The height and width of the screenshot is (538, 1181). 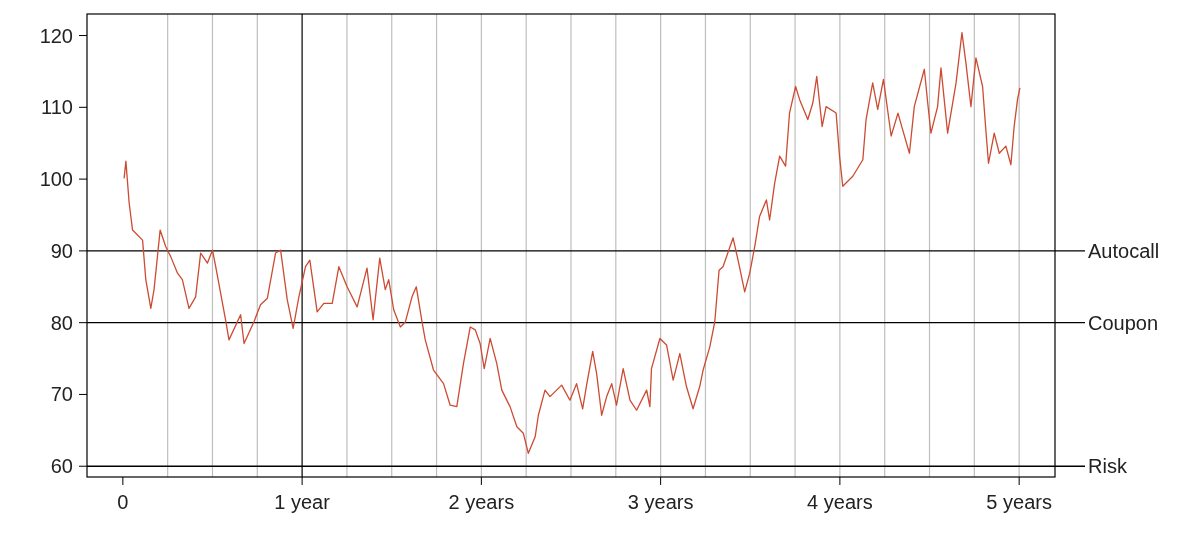 I want to click on x-tick-label: 0, so click(x=123, y=502).